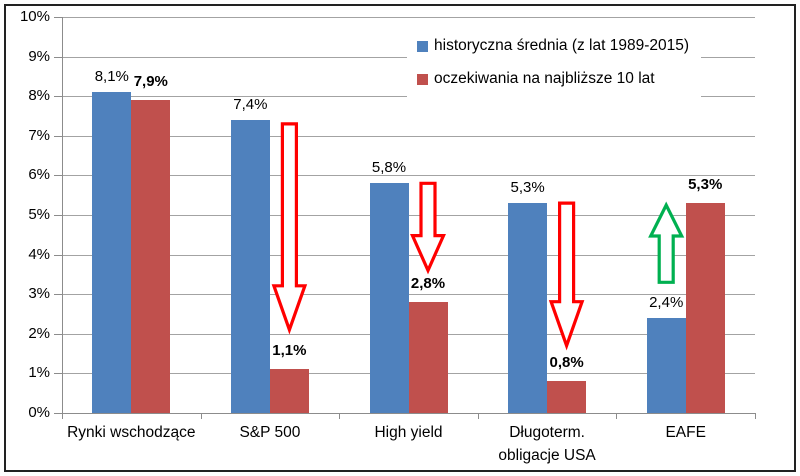  I want to click on y-axis-tick-label: 5%, so click(39, 214).